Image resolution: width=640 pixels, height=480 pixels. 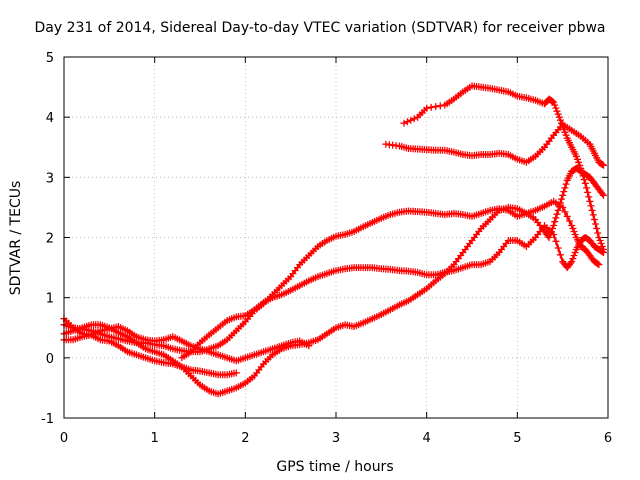 I want to click on x-tick-label: 4, so click(x=427, y=438).